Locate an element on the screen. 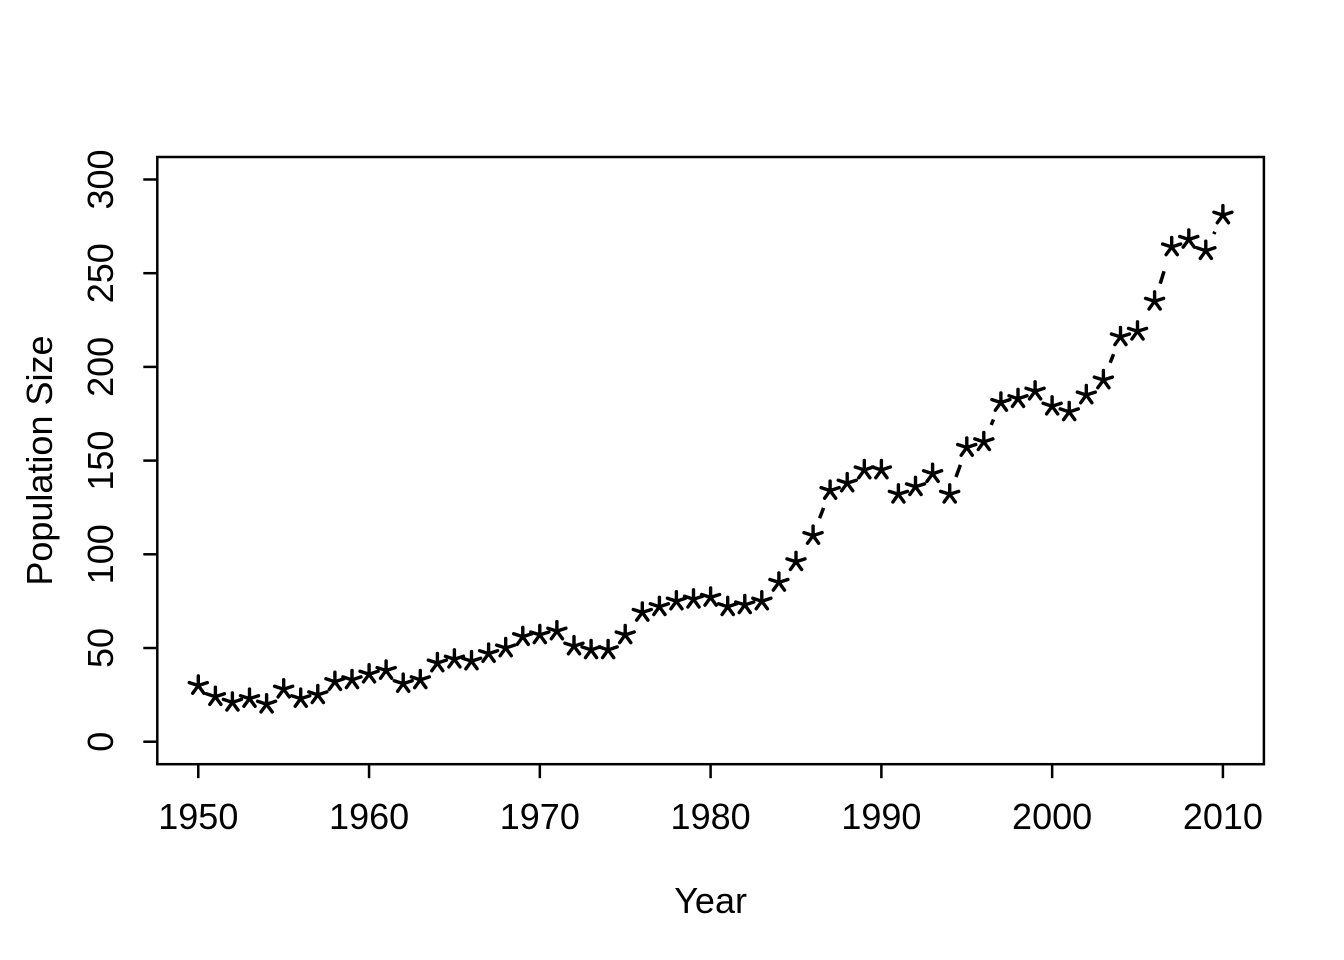 The height and width of the screenshot is (960, 1344). x-axis-title: Year is located at coordinates (710, 900).